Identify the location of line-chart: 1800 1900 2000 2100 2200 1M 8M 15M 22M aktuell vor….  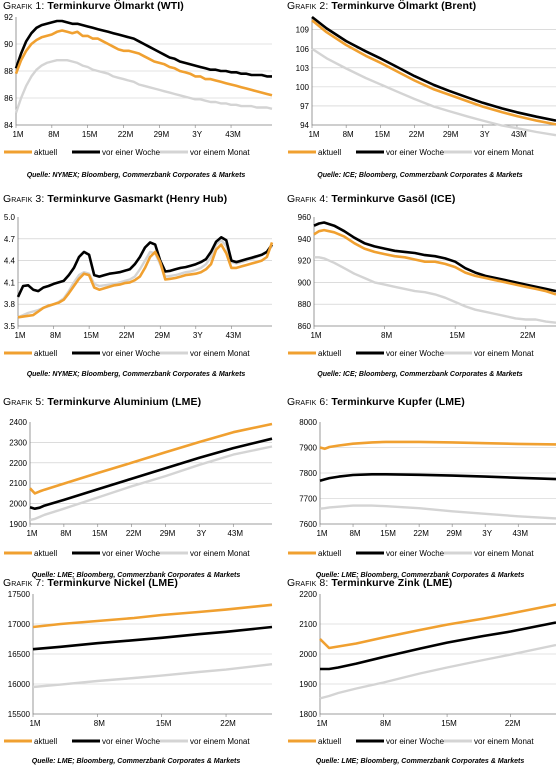
(422, 668).